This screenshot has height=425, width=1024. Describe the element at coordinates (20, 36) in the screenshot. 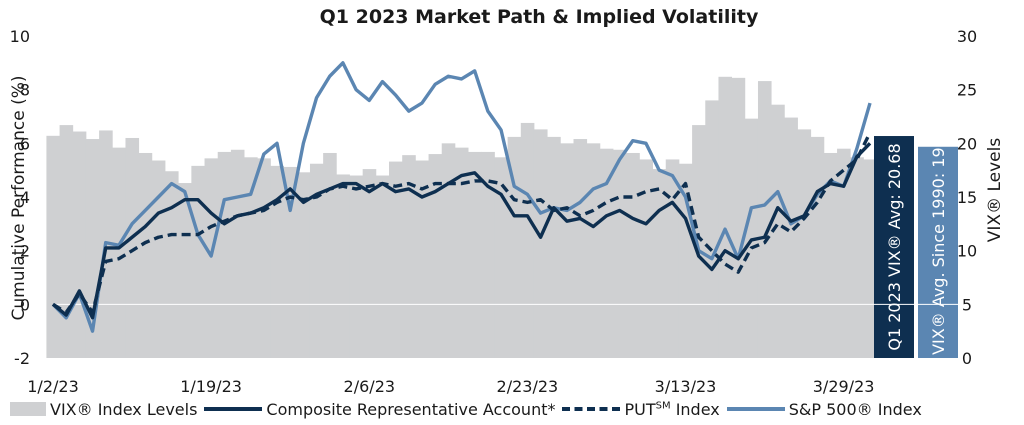

I see `left-tick-label: 10` at that location.